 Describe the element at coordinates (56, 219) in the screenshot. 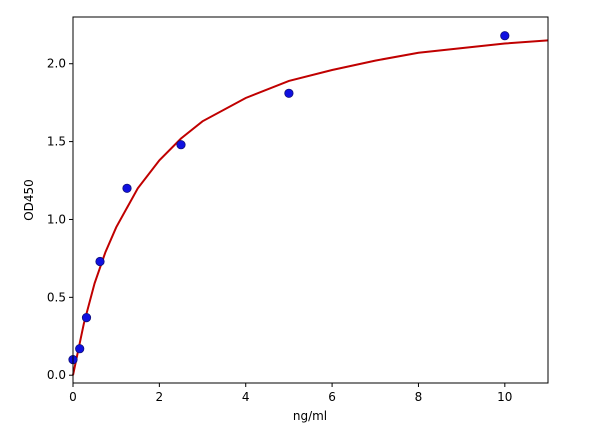

I see `y-tick-label: 1.0` at that location.